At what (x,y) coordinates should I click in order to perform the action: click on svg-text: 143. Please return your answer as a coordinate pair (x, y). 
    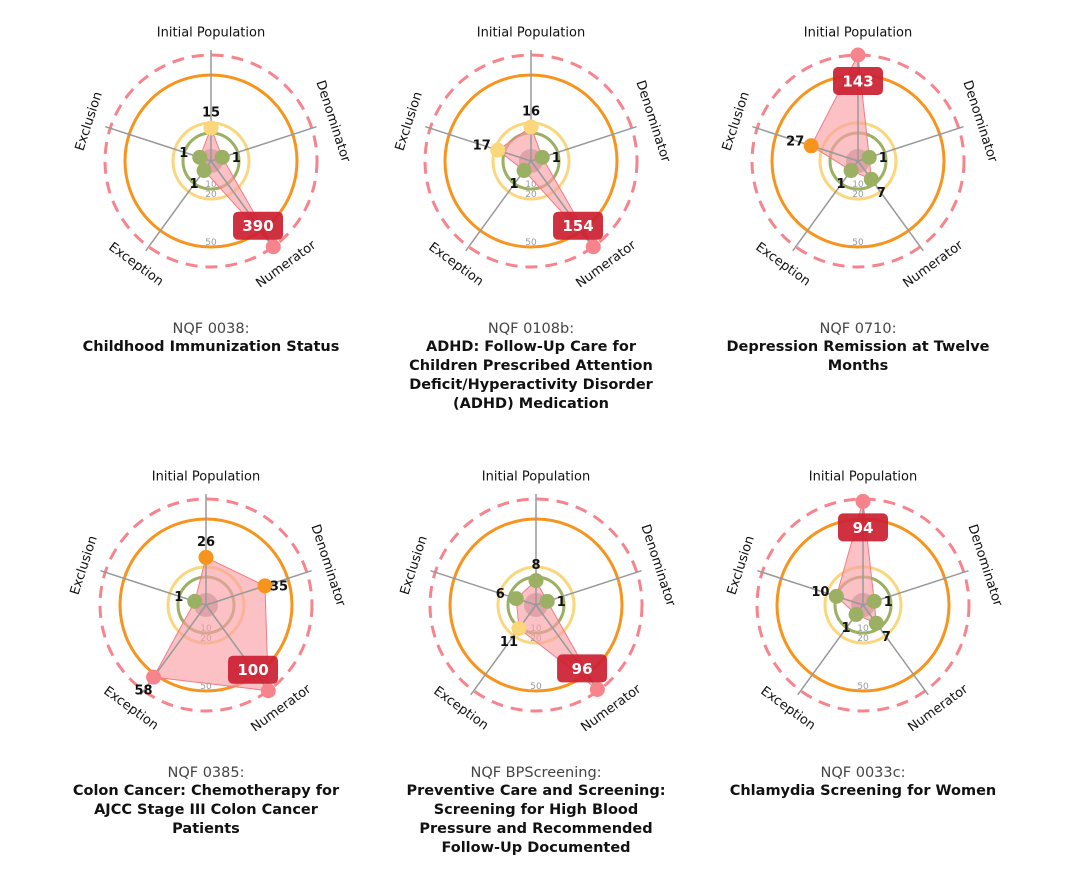
    Looking at the image, I should click on (857, 82).